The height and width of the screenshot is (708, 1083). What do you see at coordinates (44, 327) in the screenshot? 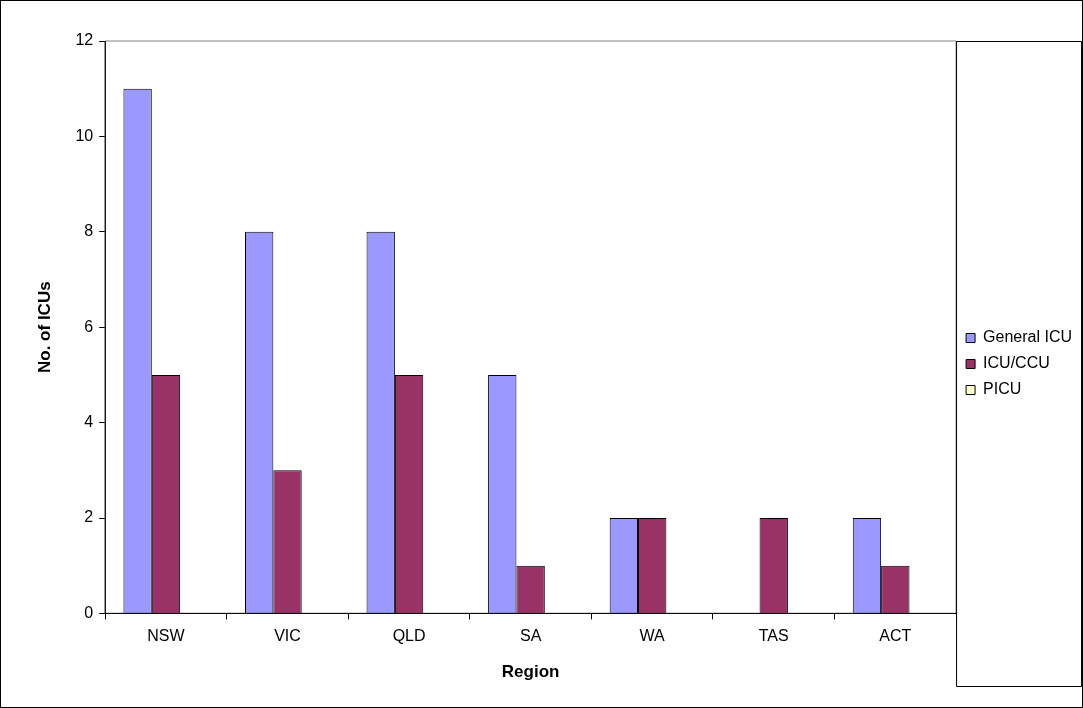
I see `y-axis-title: No. of ICUs` at bounding box center [44, 327].